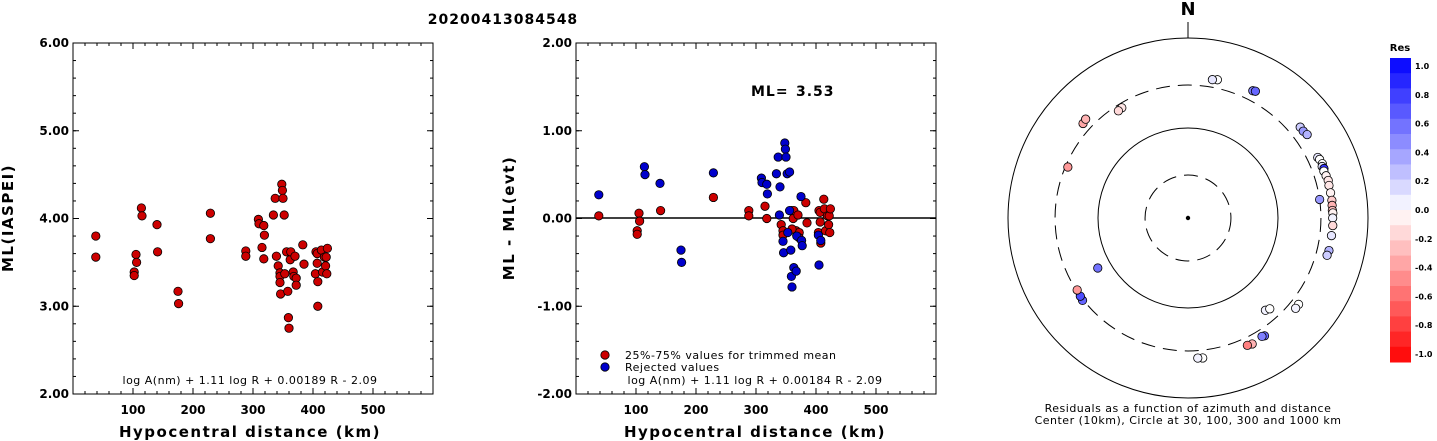 This screenshot has width=1437, height=441. I want to click on colorbar-tick-label: 0.6, so click(1422, 124).